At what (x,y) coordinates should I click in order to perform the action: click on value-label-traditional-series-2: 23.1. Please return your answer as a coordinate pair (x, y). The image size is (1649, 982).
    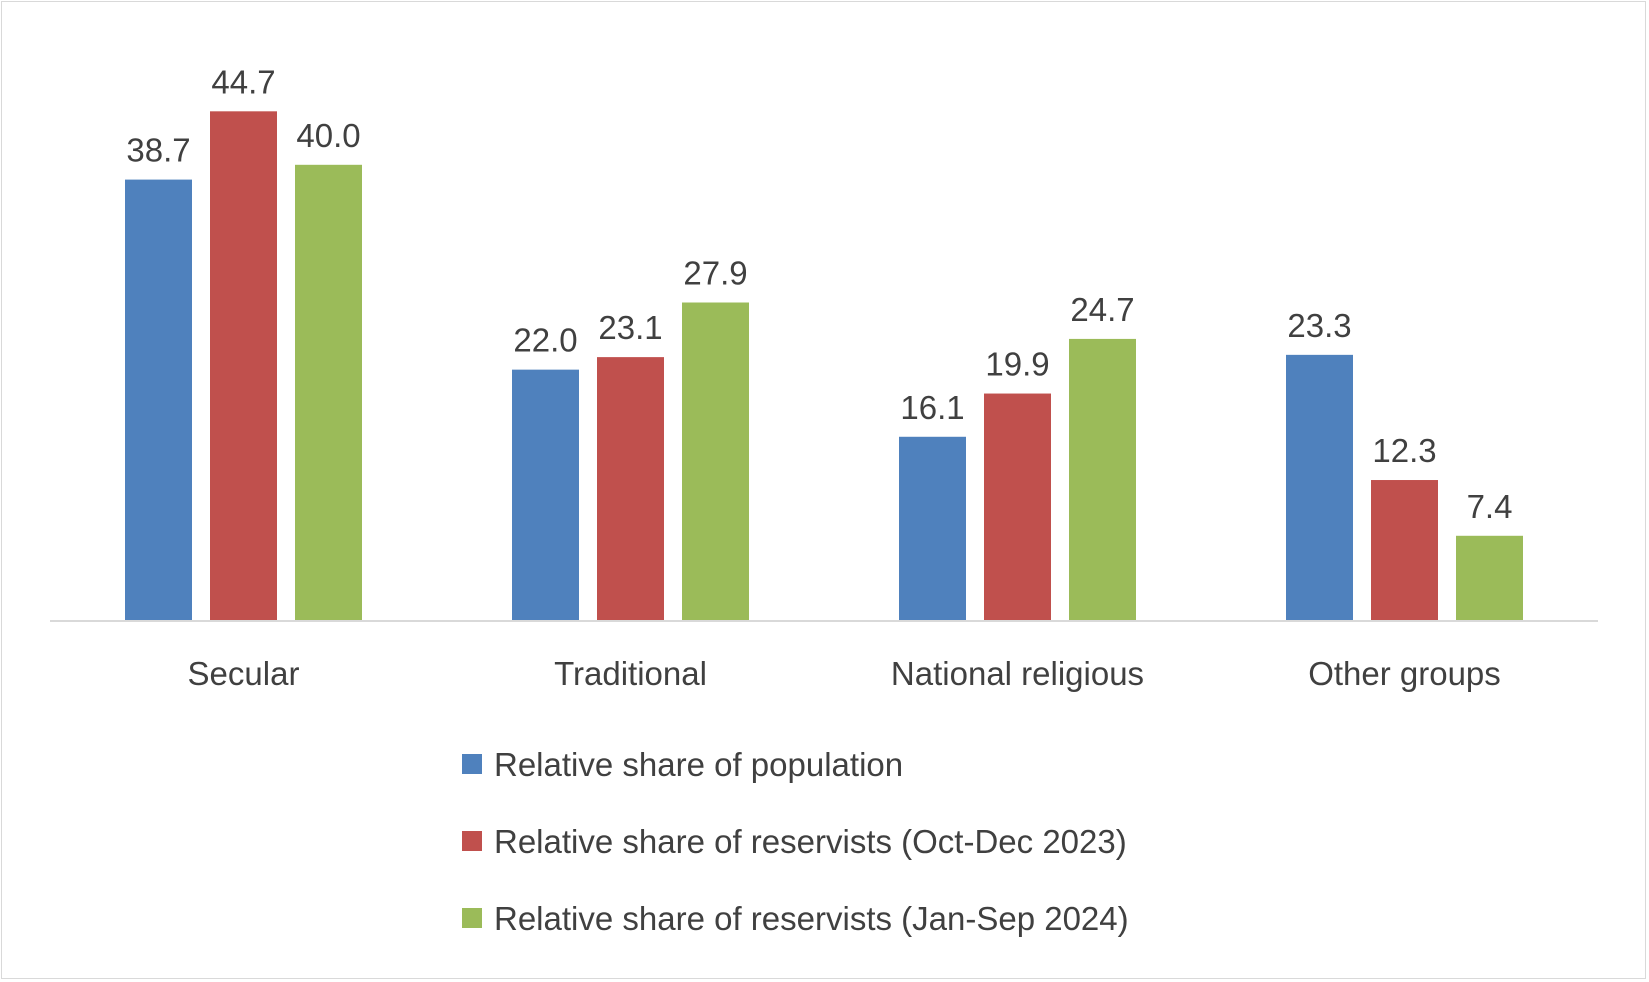
    Looking at the image, I should click on (630, 327).